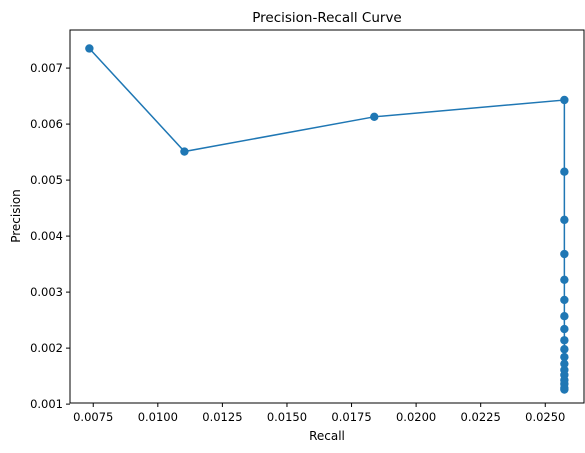 The image size is (585, 453). Describe the element at coordinates (46, 124) in the screenshot. I see `y-tick-label: 0.006` at that location.